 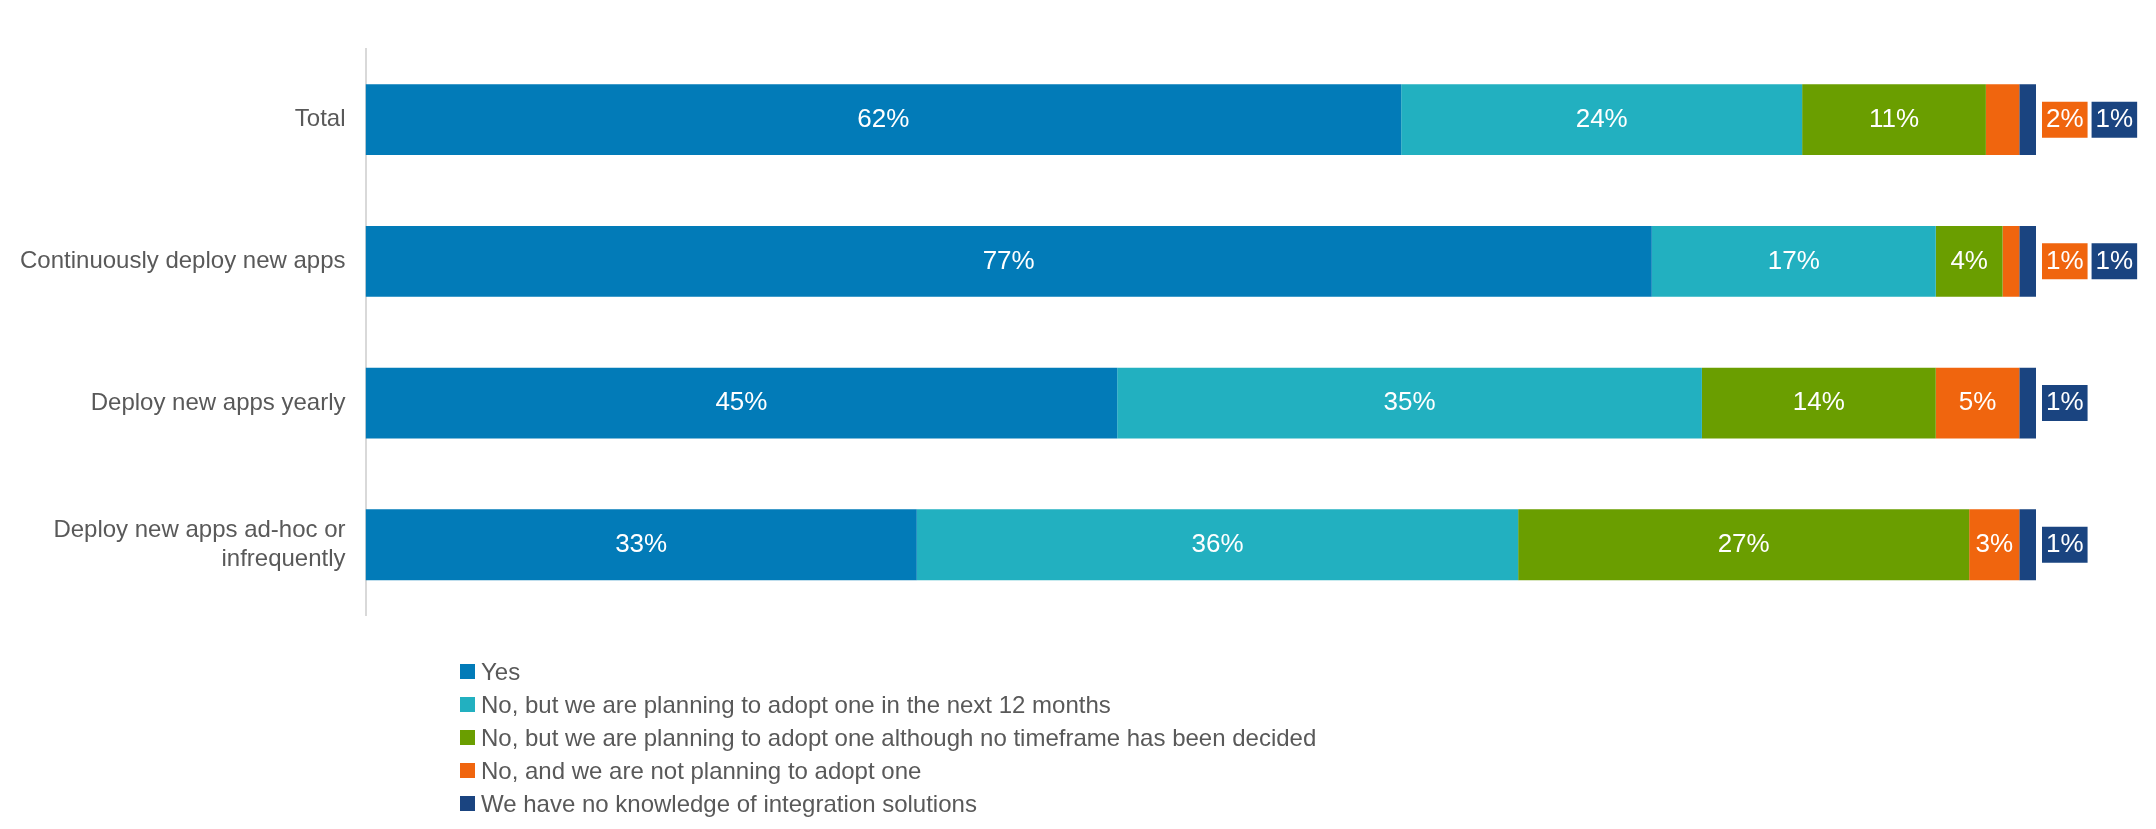 I want to click on y-tick-label: Deploy new apps ad-hoc or infrequently, so click(x=199, y=542).